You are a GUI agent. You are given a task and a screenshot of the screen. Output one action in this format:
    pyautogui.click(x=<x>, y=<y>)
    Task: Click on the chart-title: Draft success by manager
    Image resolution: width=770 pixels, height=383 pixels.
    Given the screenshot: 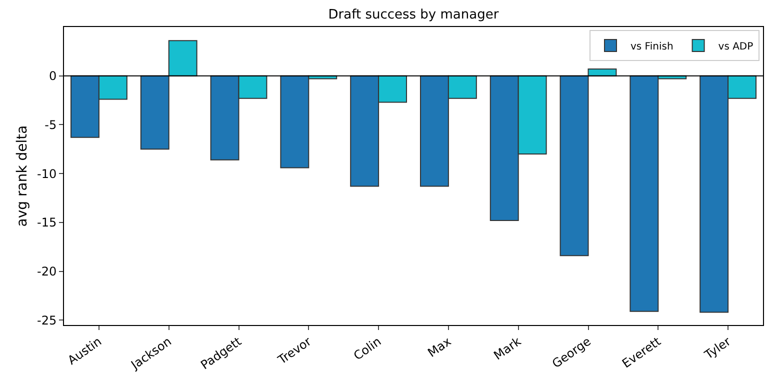 What is the action you would take?
    pyautogui.click(x=414, y=15)
    